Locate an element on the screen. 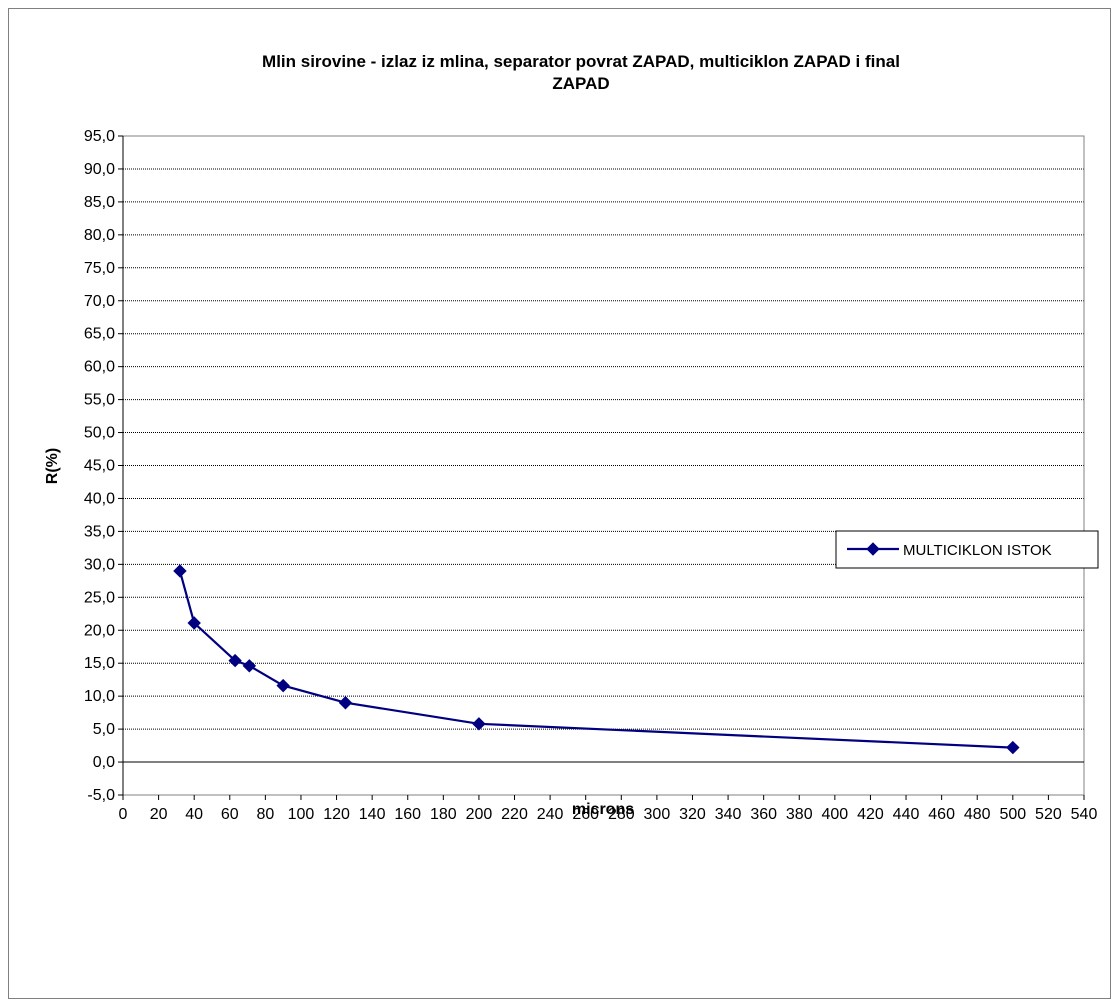 This screenshot has height=1001, width=1113. y-tick-label: 80,0 is located at coordinates (99, 235).